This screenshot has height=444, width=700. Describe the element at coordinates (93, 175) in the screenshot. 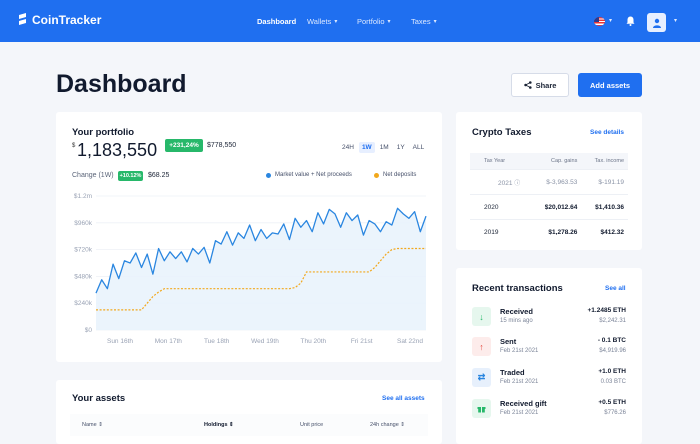

I see `change-label: Change (1W)` at that location.